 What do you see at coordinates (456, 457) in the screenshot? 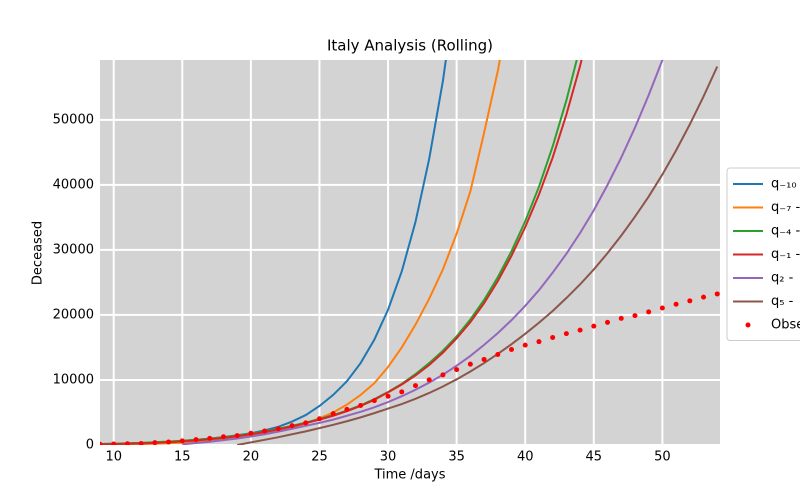
I see `x-tick-label: 35` at bounding box center [456, 457].